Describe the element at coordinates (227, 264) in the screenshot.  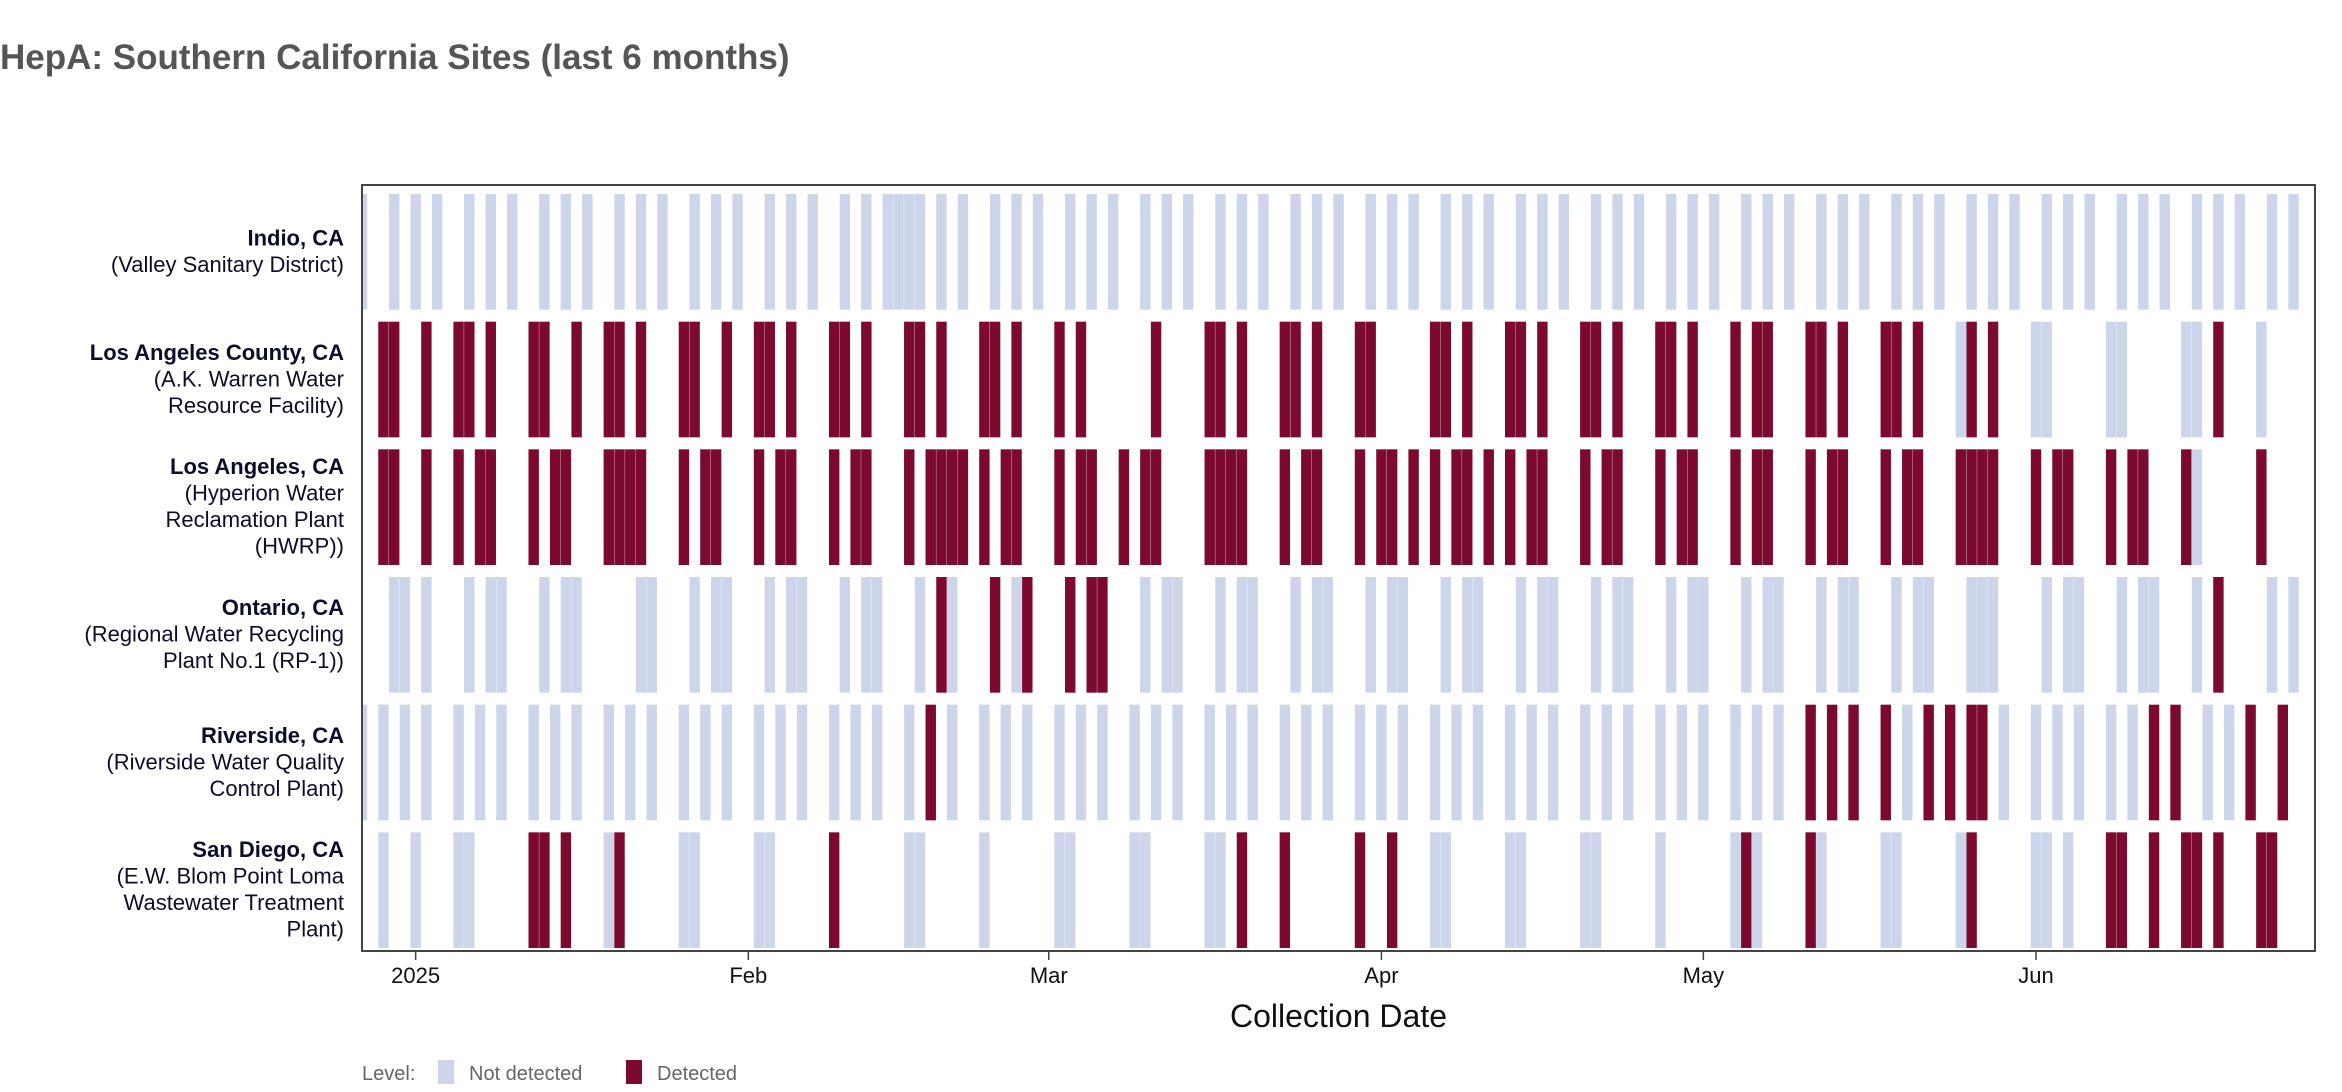
I see `row-label-facility: (Valley Sanitary District)` at that location.